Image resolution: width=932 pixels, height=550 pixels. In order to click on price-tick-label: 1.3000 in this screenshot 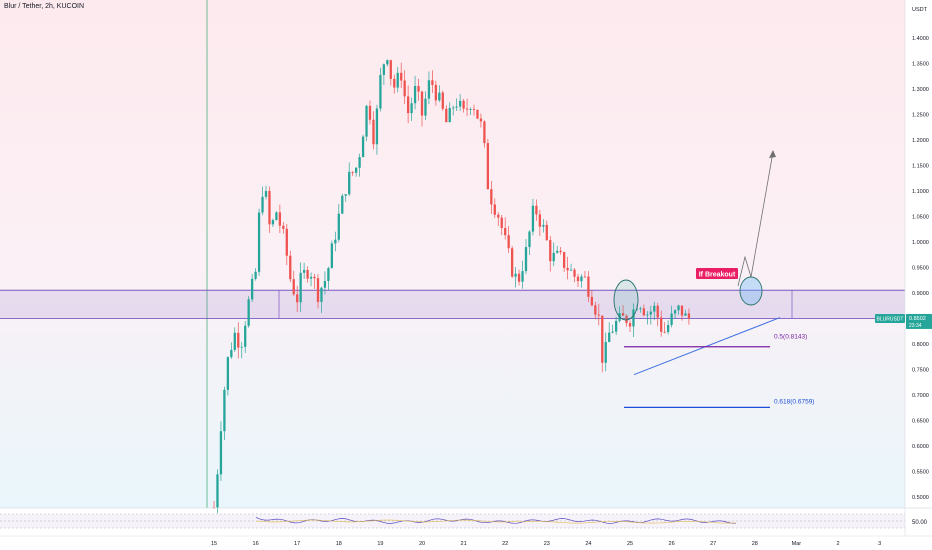, I will do `click(920, 90)`.